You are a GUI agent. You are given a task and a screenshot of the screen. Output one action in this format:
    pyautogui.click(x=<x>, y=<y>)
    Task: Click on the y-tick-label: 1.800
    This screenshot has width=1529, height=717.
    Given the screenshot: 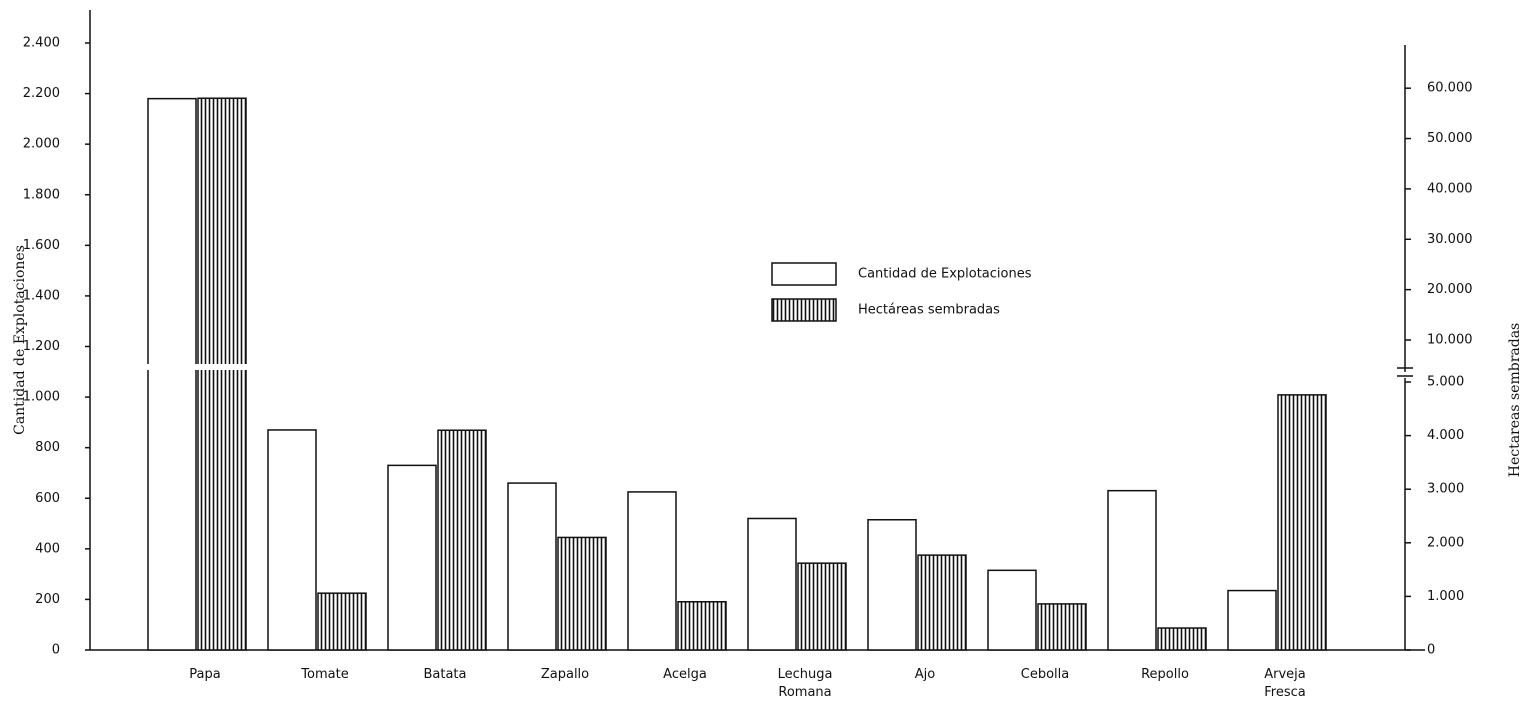 What is the action you would take?
    pyautogui.click(x=41, y=194)
    